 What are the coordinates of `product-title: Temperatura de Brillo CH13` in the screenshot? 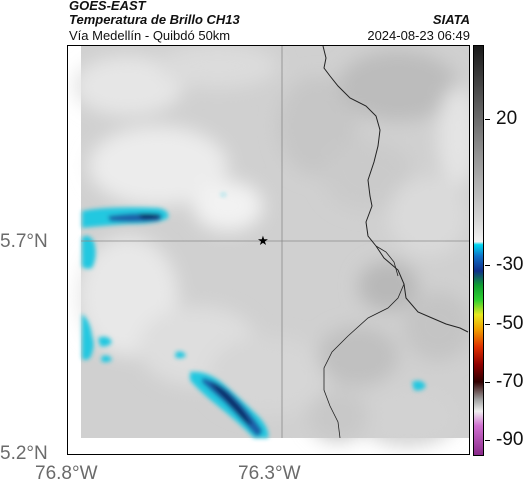 It's located at (154, 19).